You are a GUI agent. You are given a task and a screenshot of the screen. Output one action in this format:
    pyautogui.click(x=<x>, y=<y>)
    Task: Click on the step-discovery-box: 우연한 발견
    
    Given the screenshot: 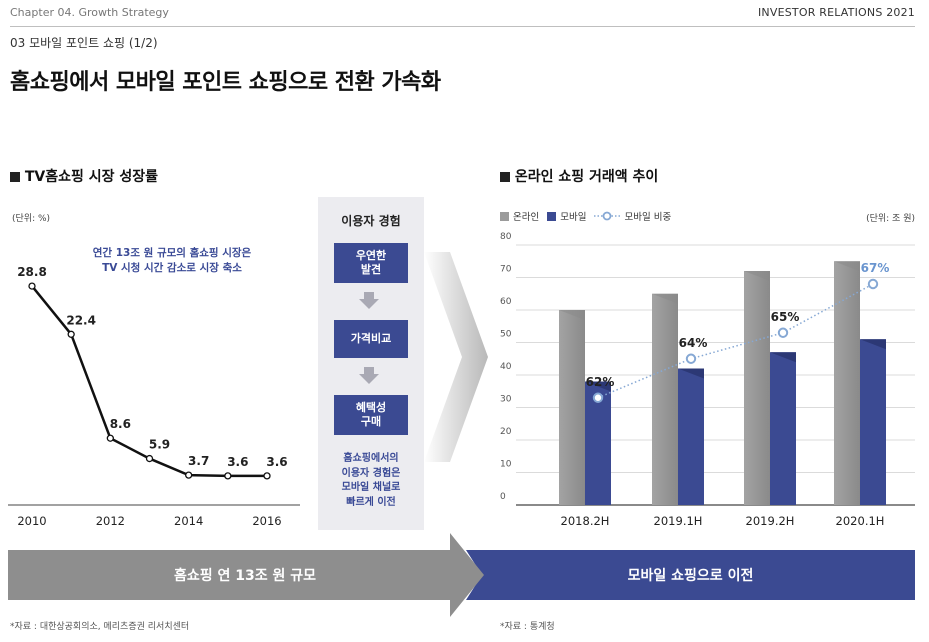 What is the action you would take?
    pyautogui.click(x=371, y=263)
    